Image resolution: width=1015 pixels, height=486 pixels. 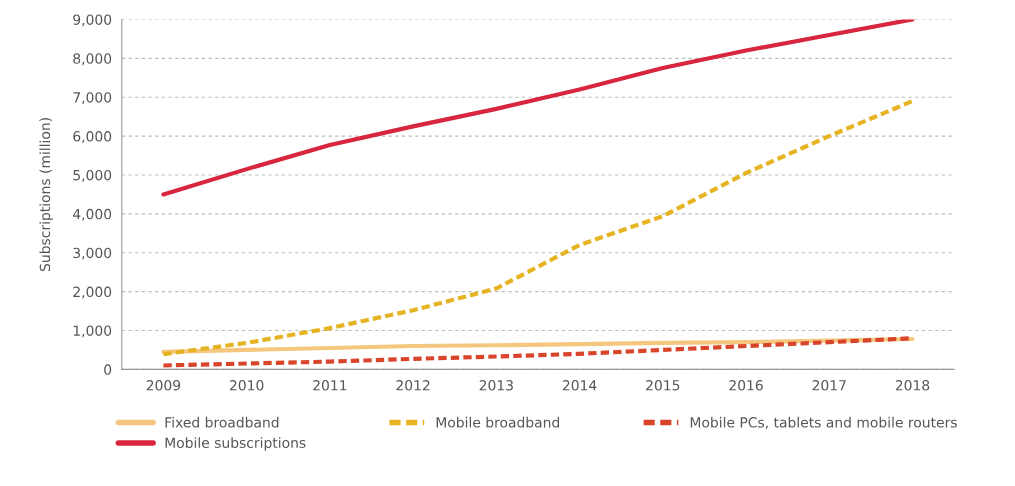 I want to click on legend-label: Mobile PCs, tablets and mobile routers, so click(x=823, y=423).